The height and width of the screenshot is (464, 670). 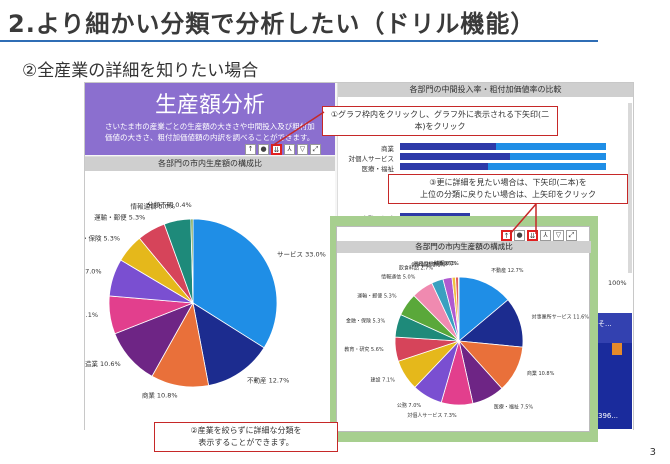 I want to click on slice-label: 鉄鋼 0.1%, so click(x=446, y=263).